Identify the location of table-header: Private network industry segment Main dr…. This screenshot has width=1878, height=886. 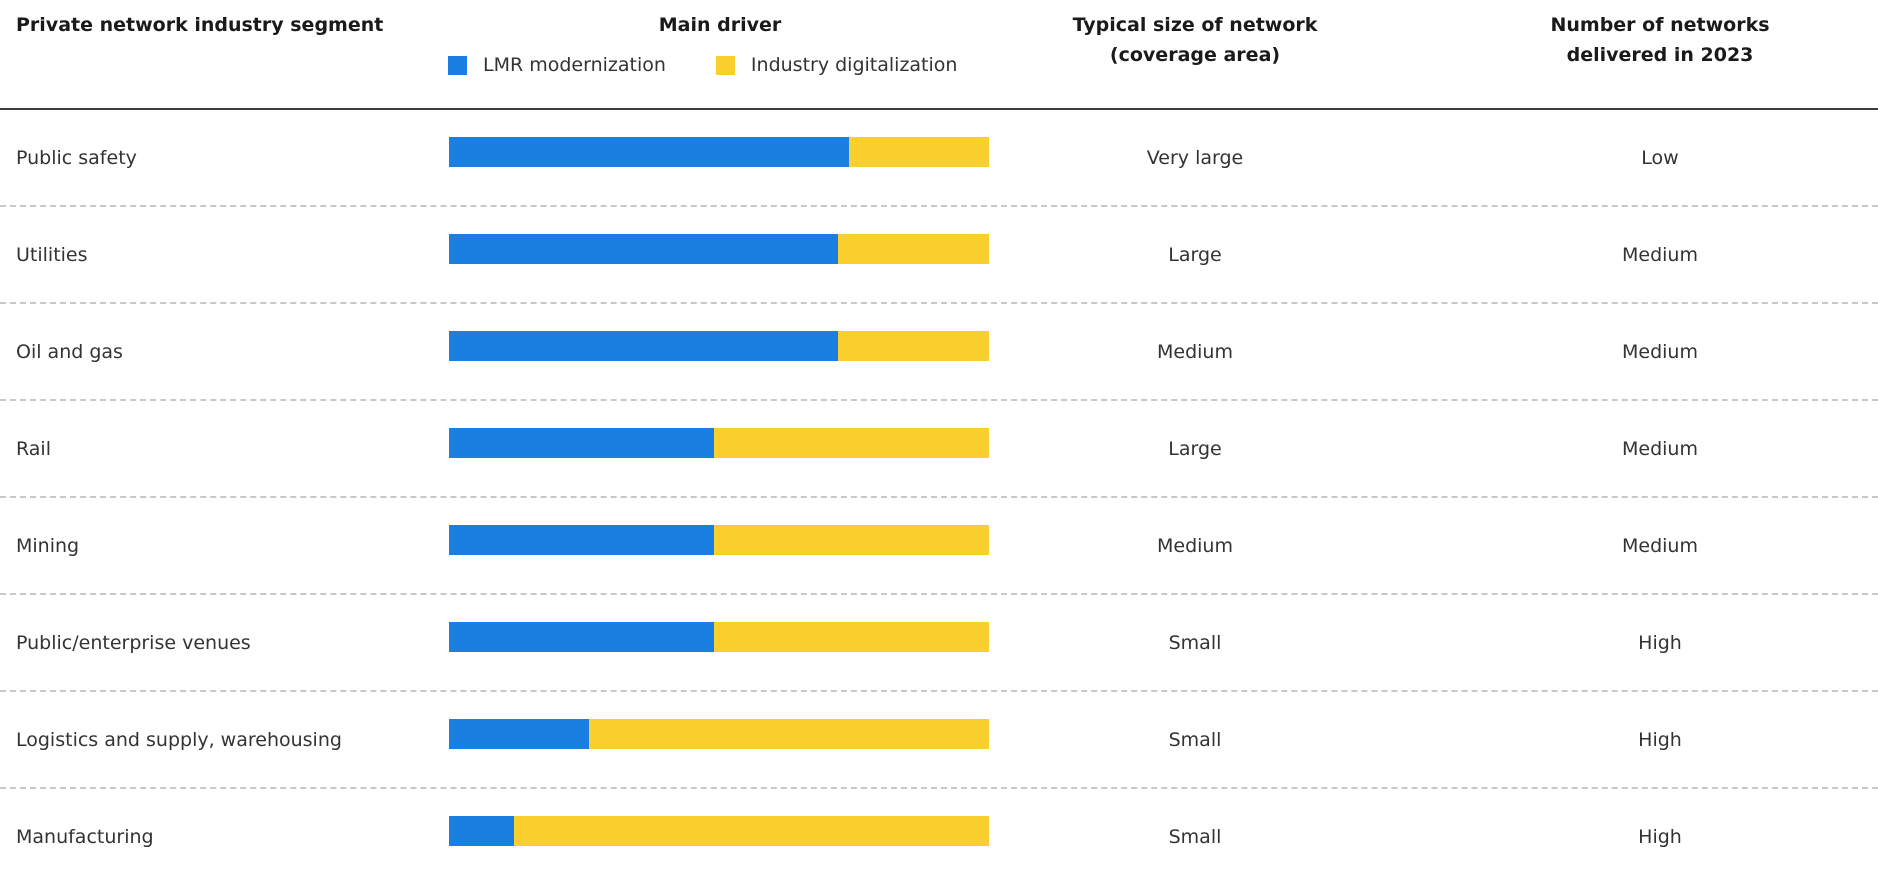
(939, 61).